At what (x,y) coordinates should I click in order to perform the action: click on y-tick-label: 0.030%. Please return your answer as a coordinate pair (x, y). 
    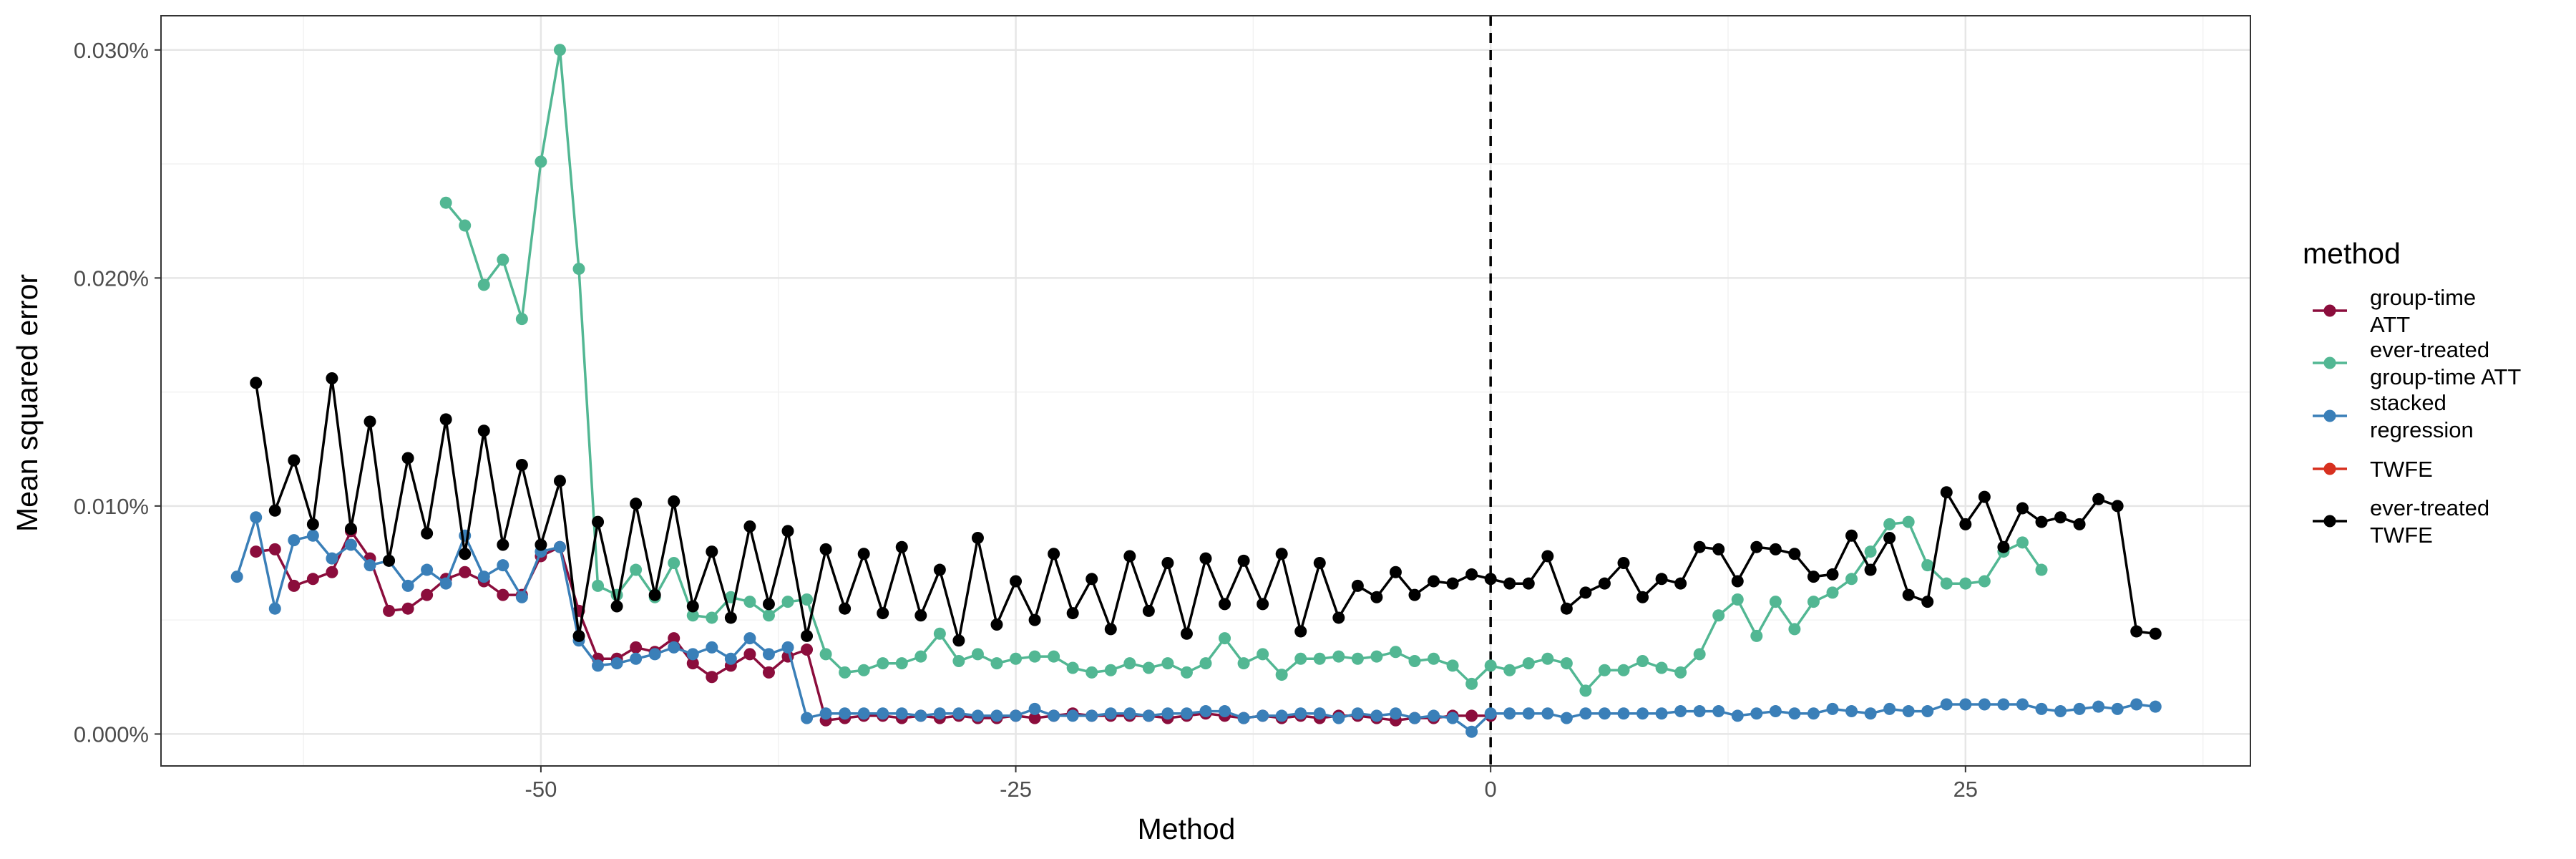
    Looking at the image, I should click on (111, 50).